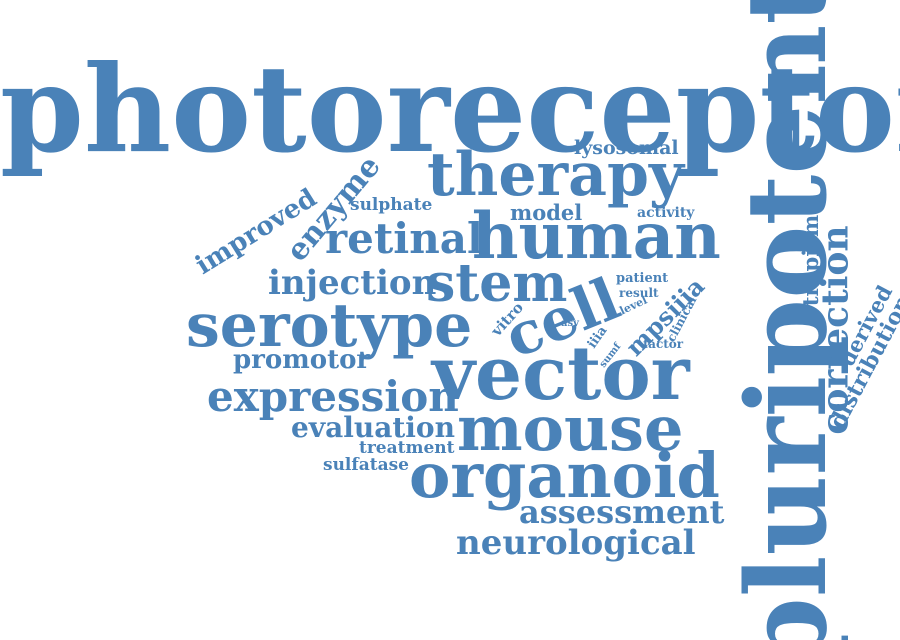 The image size is (900, 640). What do you see at coordinates (391, 205) in the screenshot?
I see `word-sulphate: sulphate` at bounding box center [391, 205].